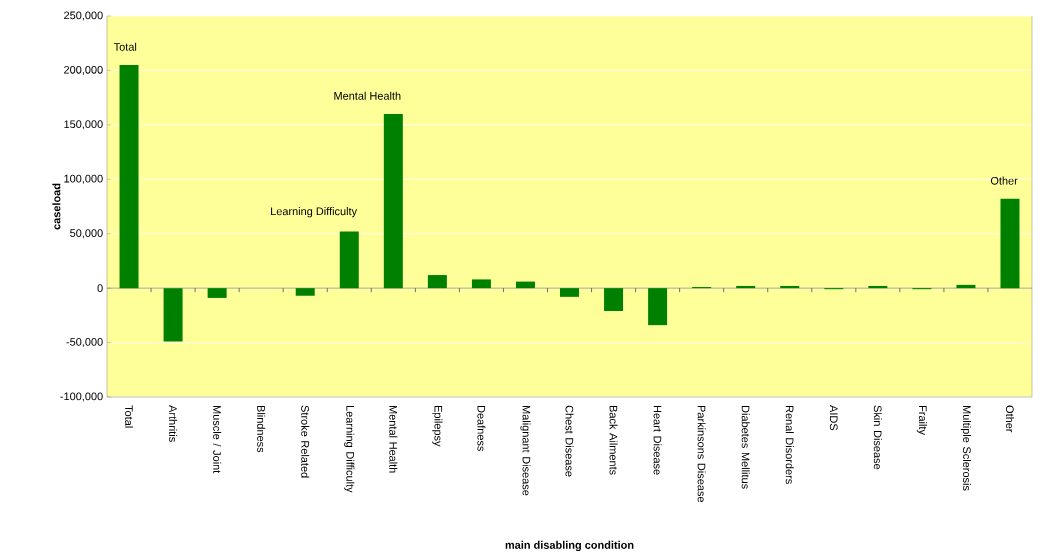  What do you see at coordinates (81, 397) in the screenshot?
I see `y-tick-label: -100,000` at bounding box center [81, 397].